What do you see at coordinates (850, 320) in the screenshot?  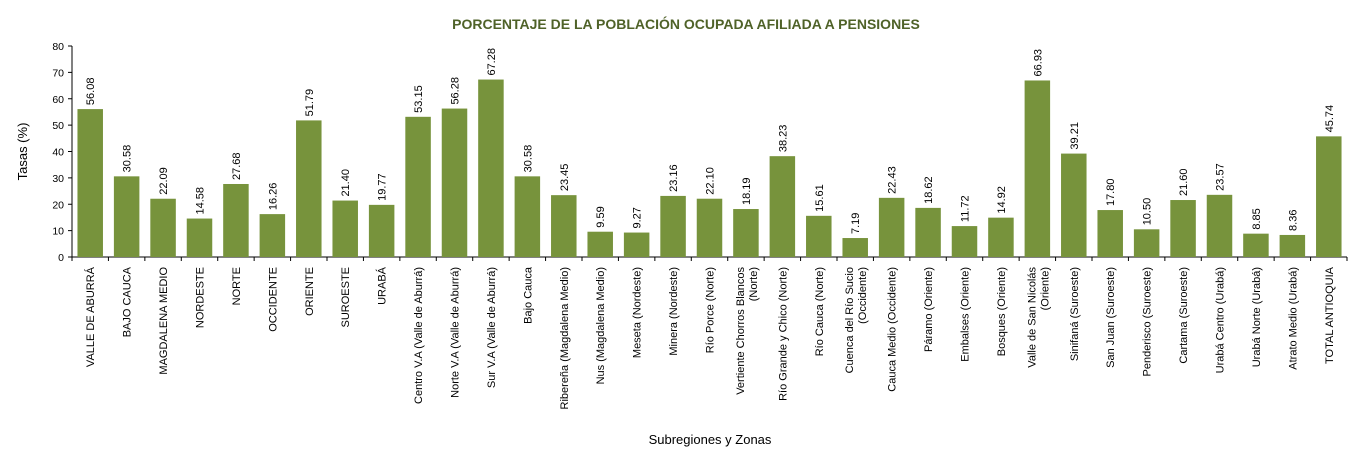 I see `category-label-line: Cuenca del Río Sucio` at bounding box center [850, 320].